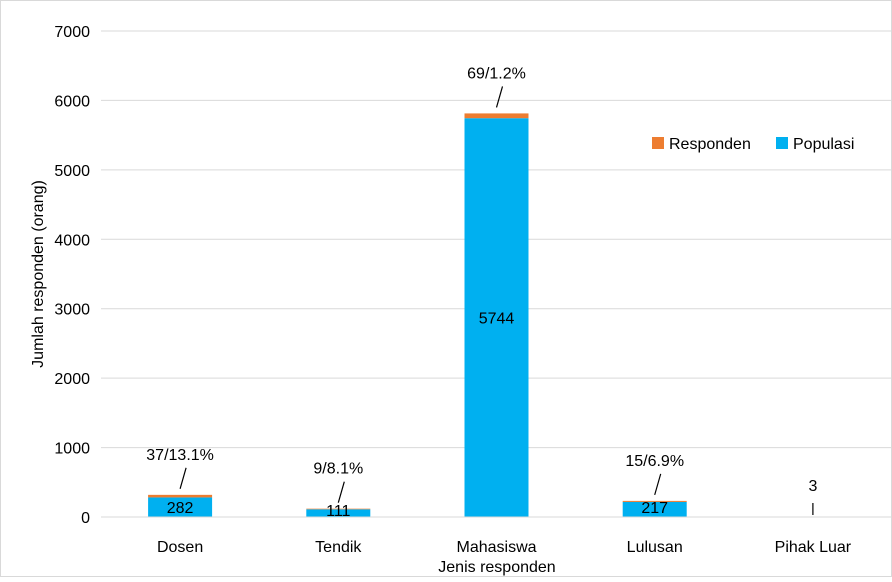 The width and height of the screenshot is (892, 582). What do you see at coordinates (823, 144) in the screenshot?
I see `legend-label: Populasi` at bounding box center [823, 144].